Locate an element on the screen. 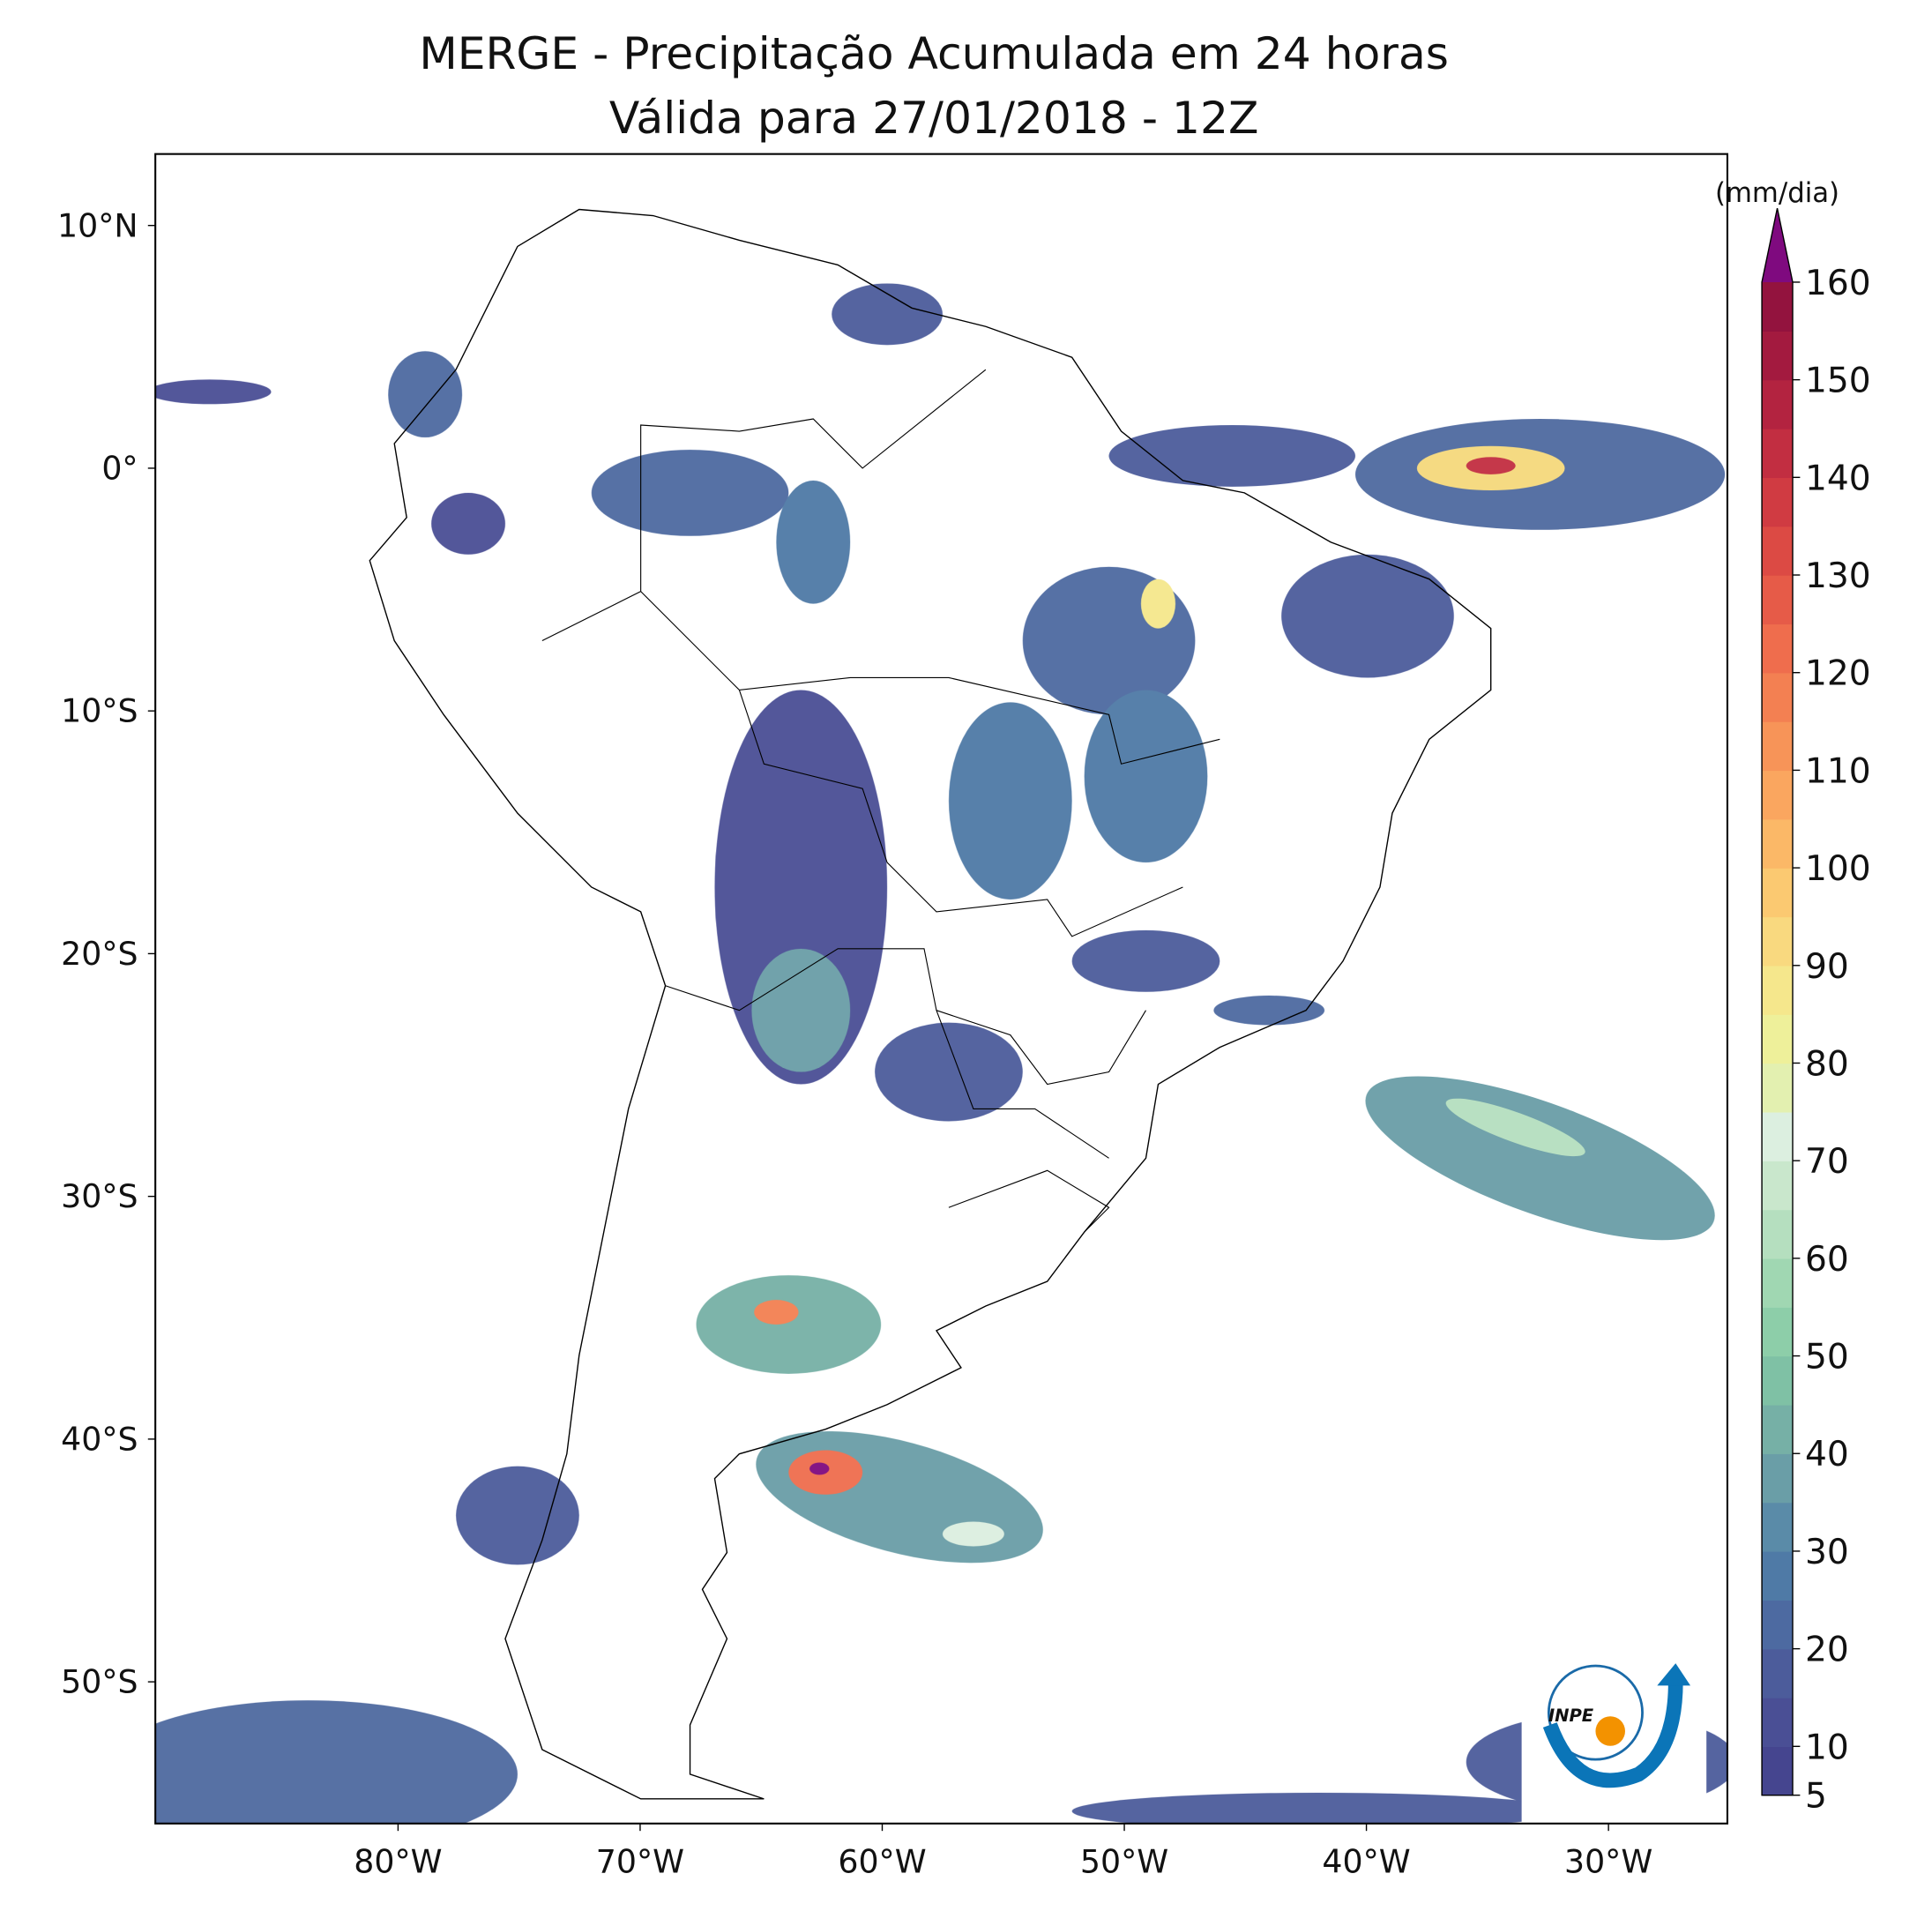 Image resolution: width=1932 pixels, height=1911 pixels. lat-label: 0° is located at coordinates (119, 468).